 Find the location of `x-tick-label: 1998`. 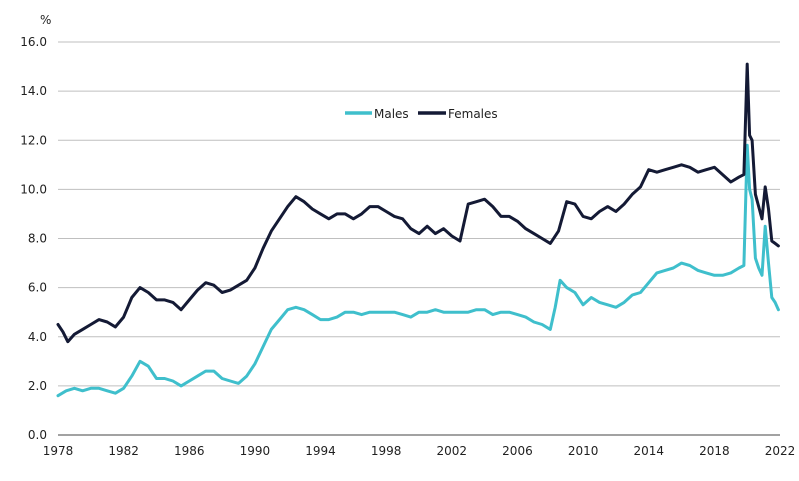

x-tick-label: 1998 is located at coordinates (386, 451).